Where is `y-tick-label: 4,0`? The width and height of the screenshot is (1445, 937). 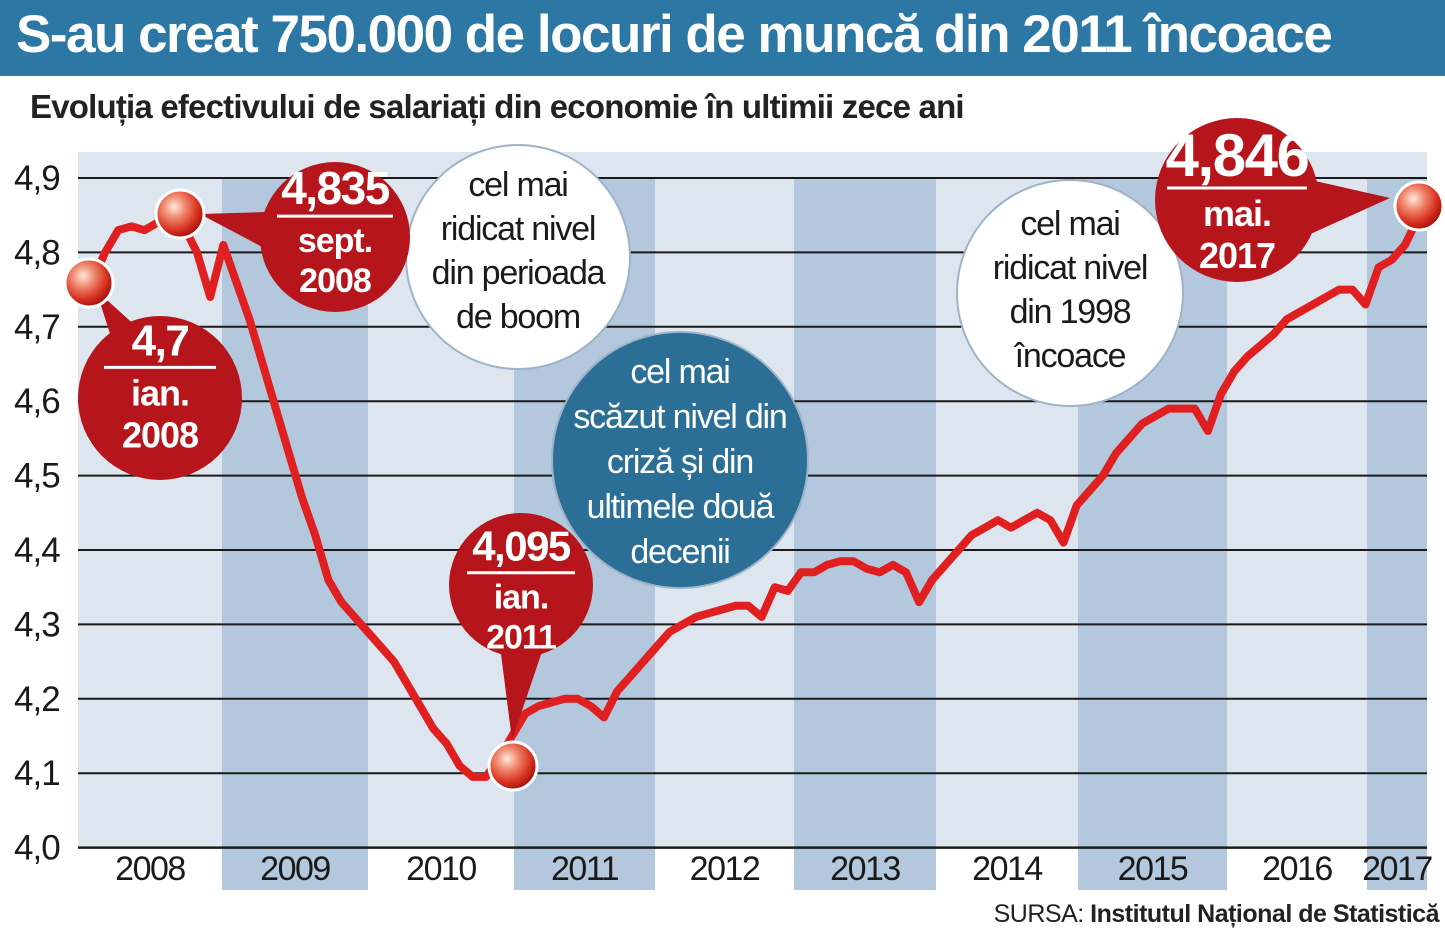 y-tick-label: 4,0 is located at coordinates (37, 848).